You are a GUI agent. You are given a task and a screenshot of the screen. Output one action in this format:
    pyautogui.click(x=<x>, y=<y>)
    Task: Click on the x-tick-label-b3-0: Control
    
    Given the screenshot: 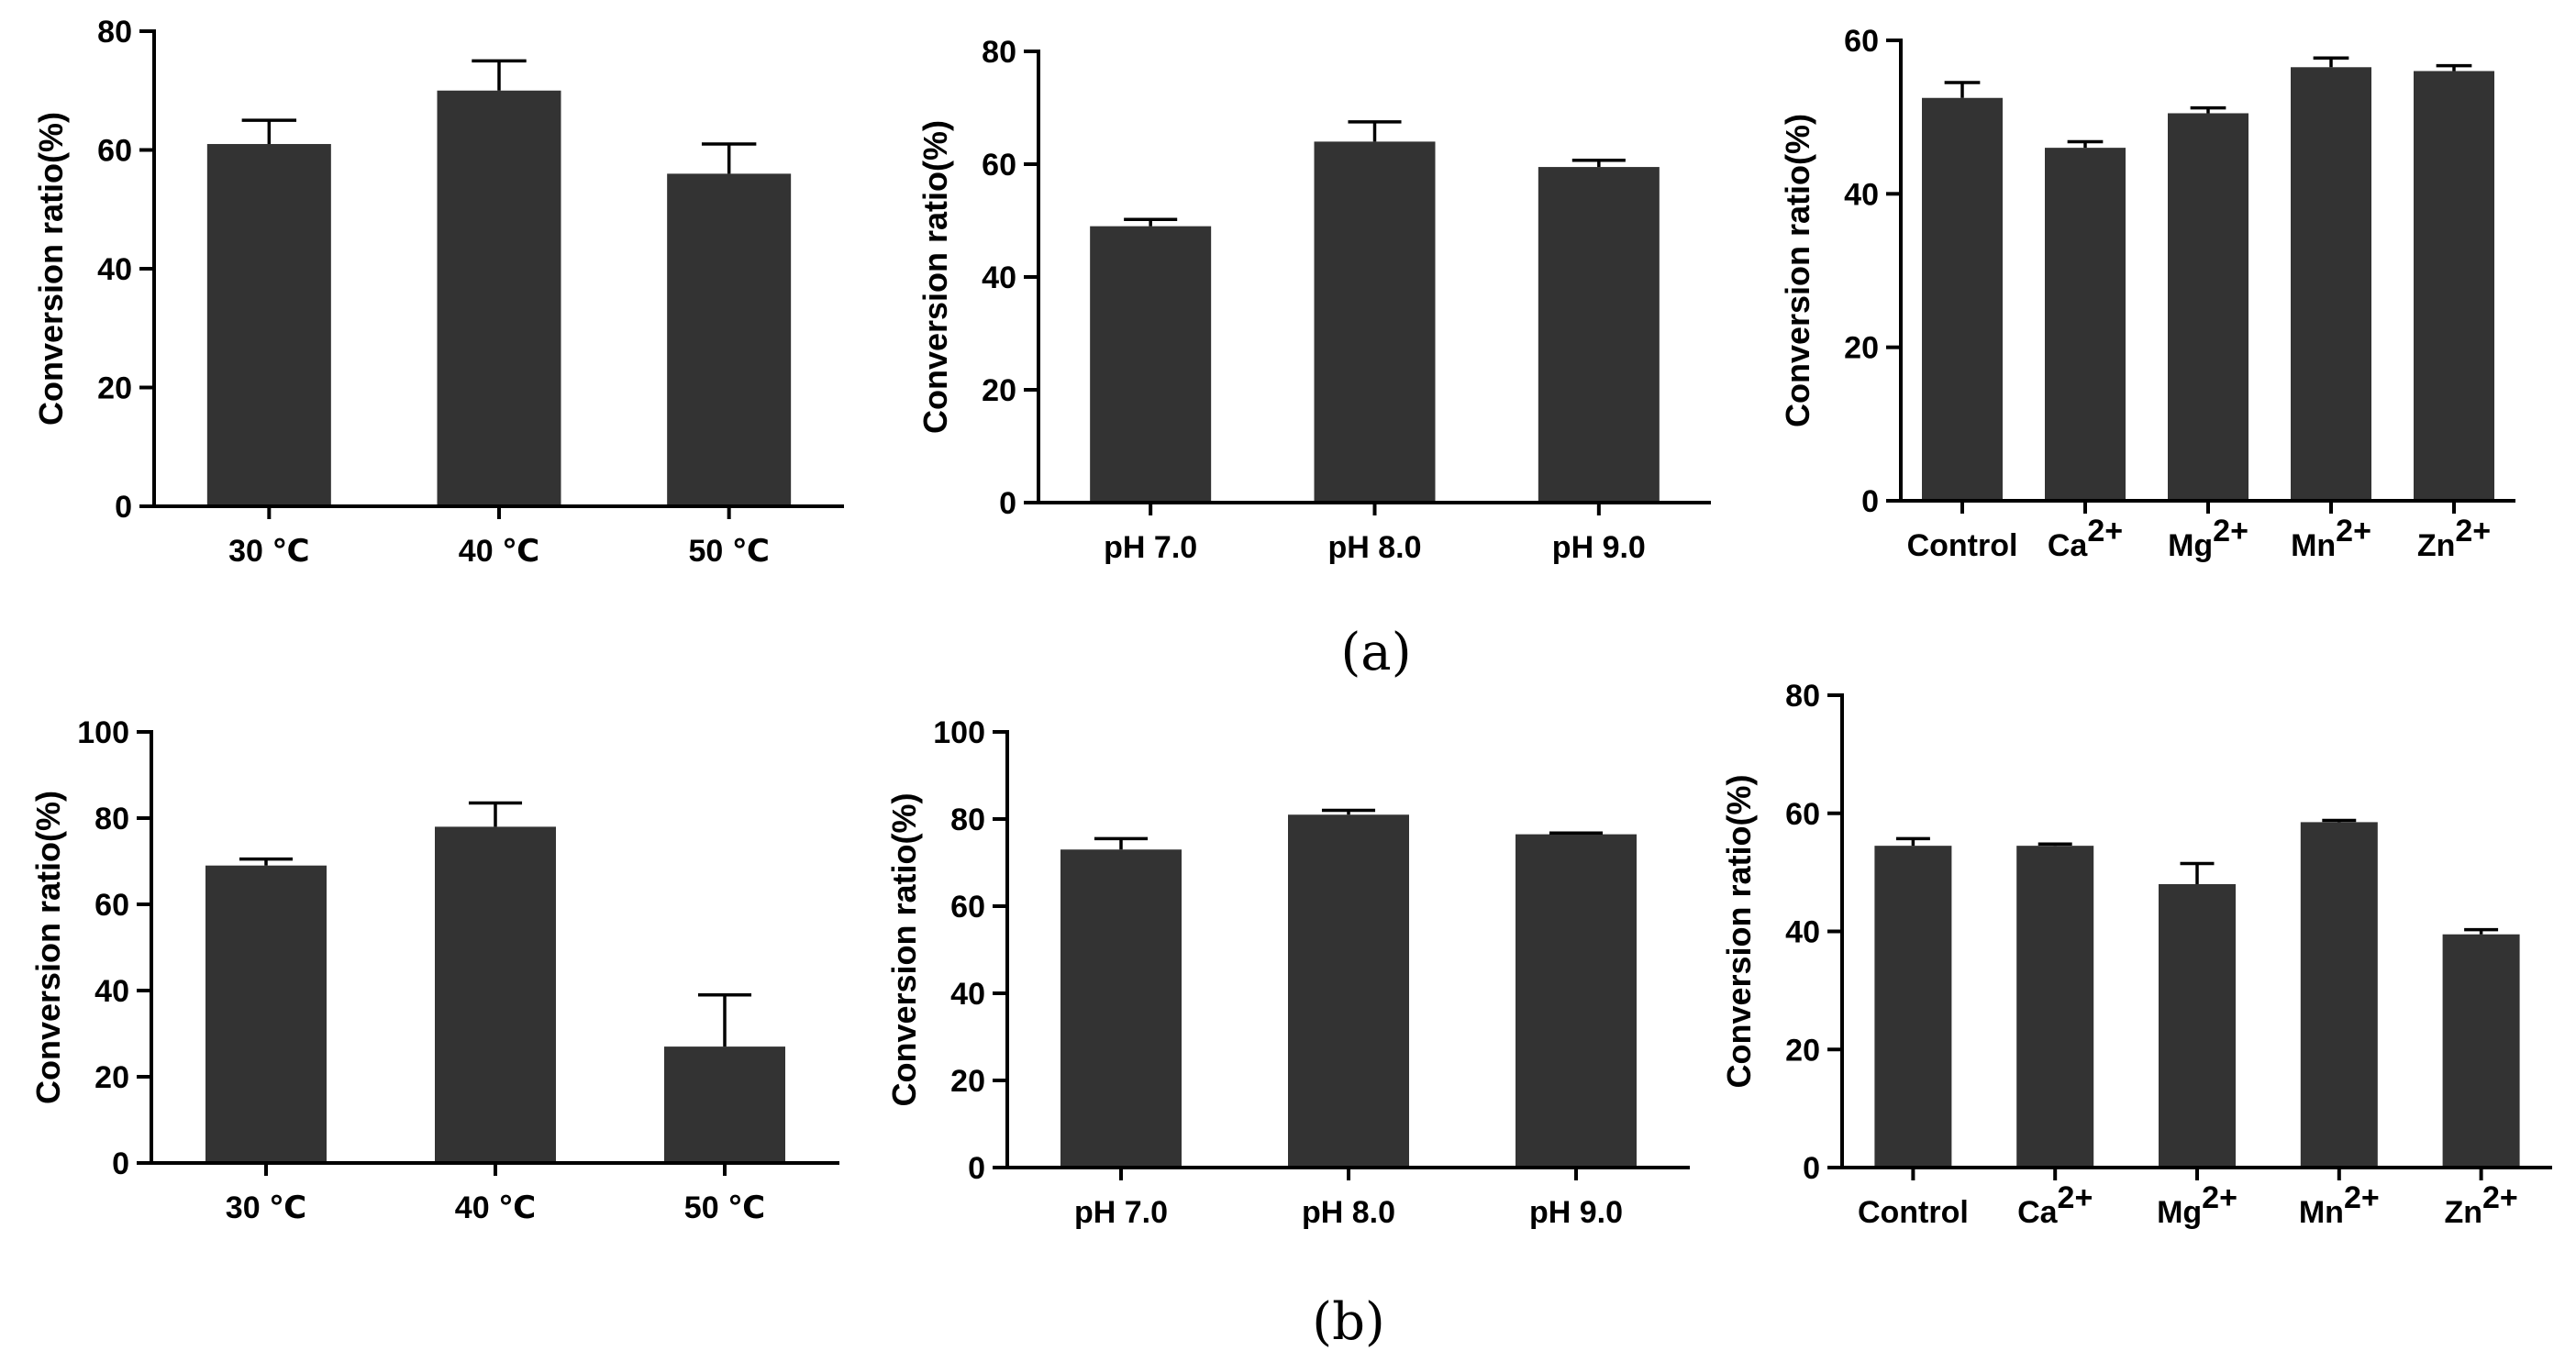 What is the action you would take?
    pyautogui.click(x=1913, y=1212)
    